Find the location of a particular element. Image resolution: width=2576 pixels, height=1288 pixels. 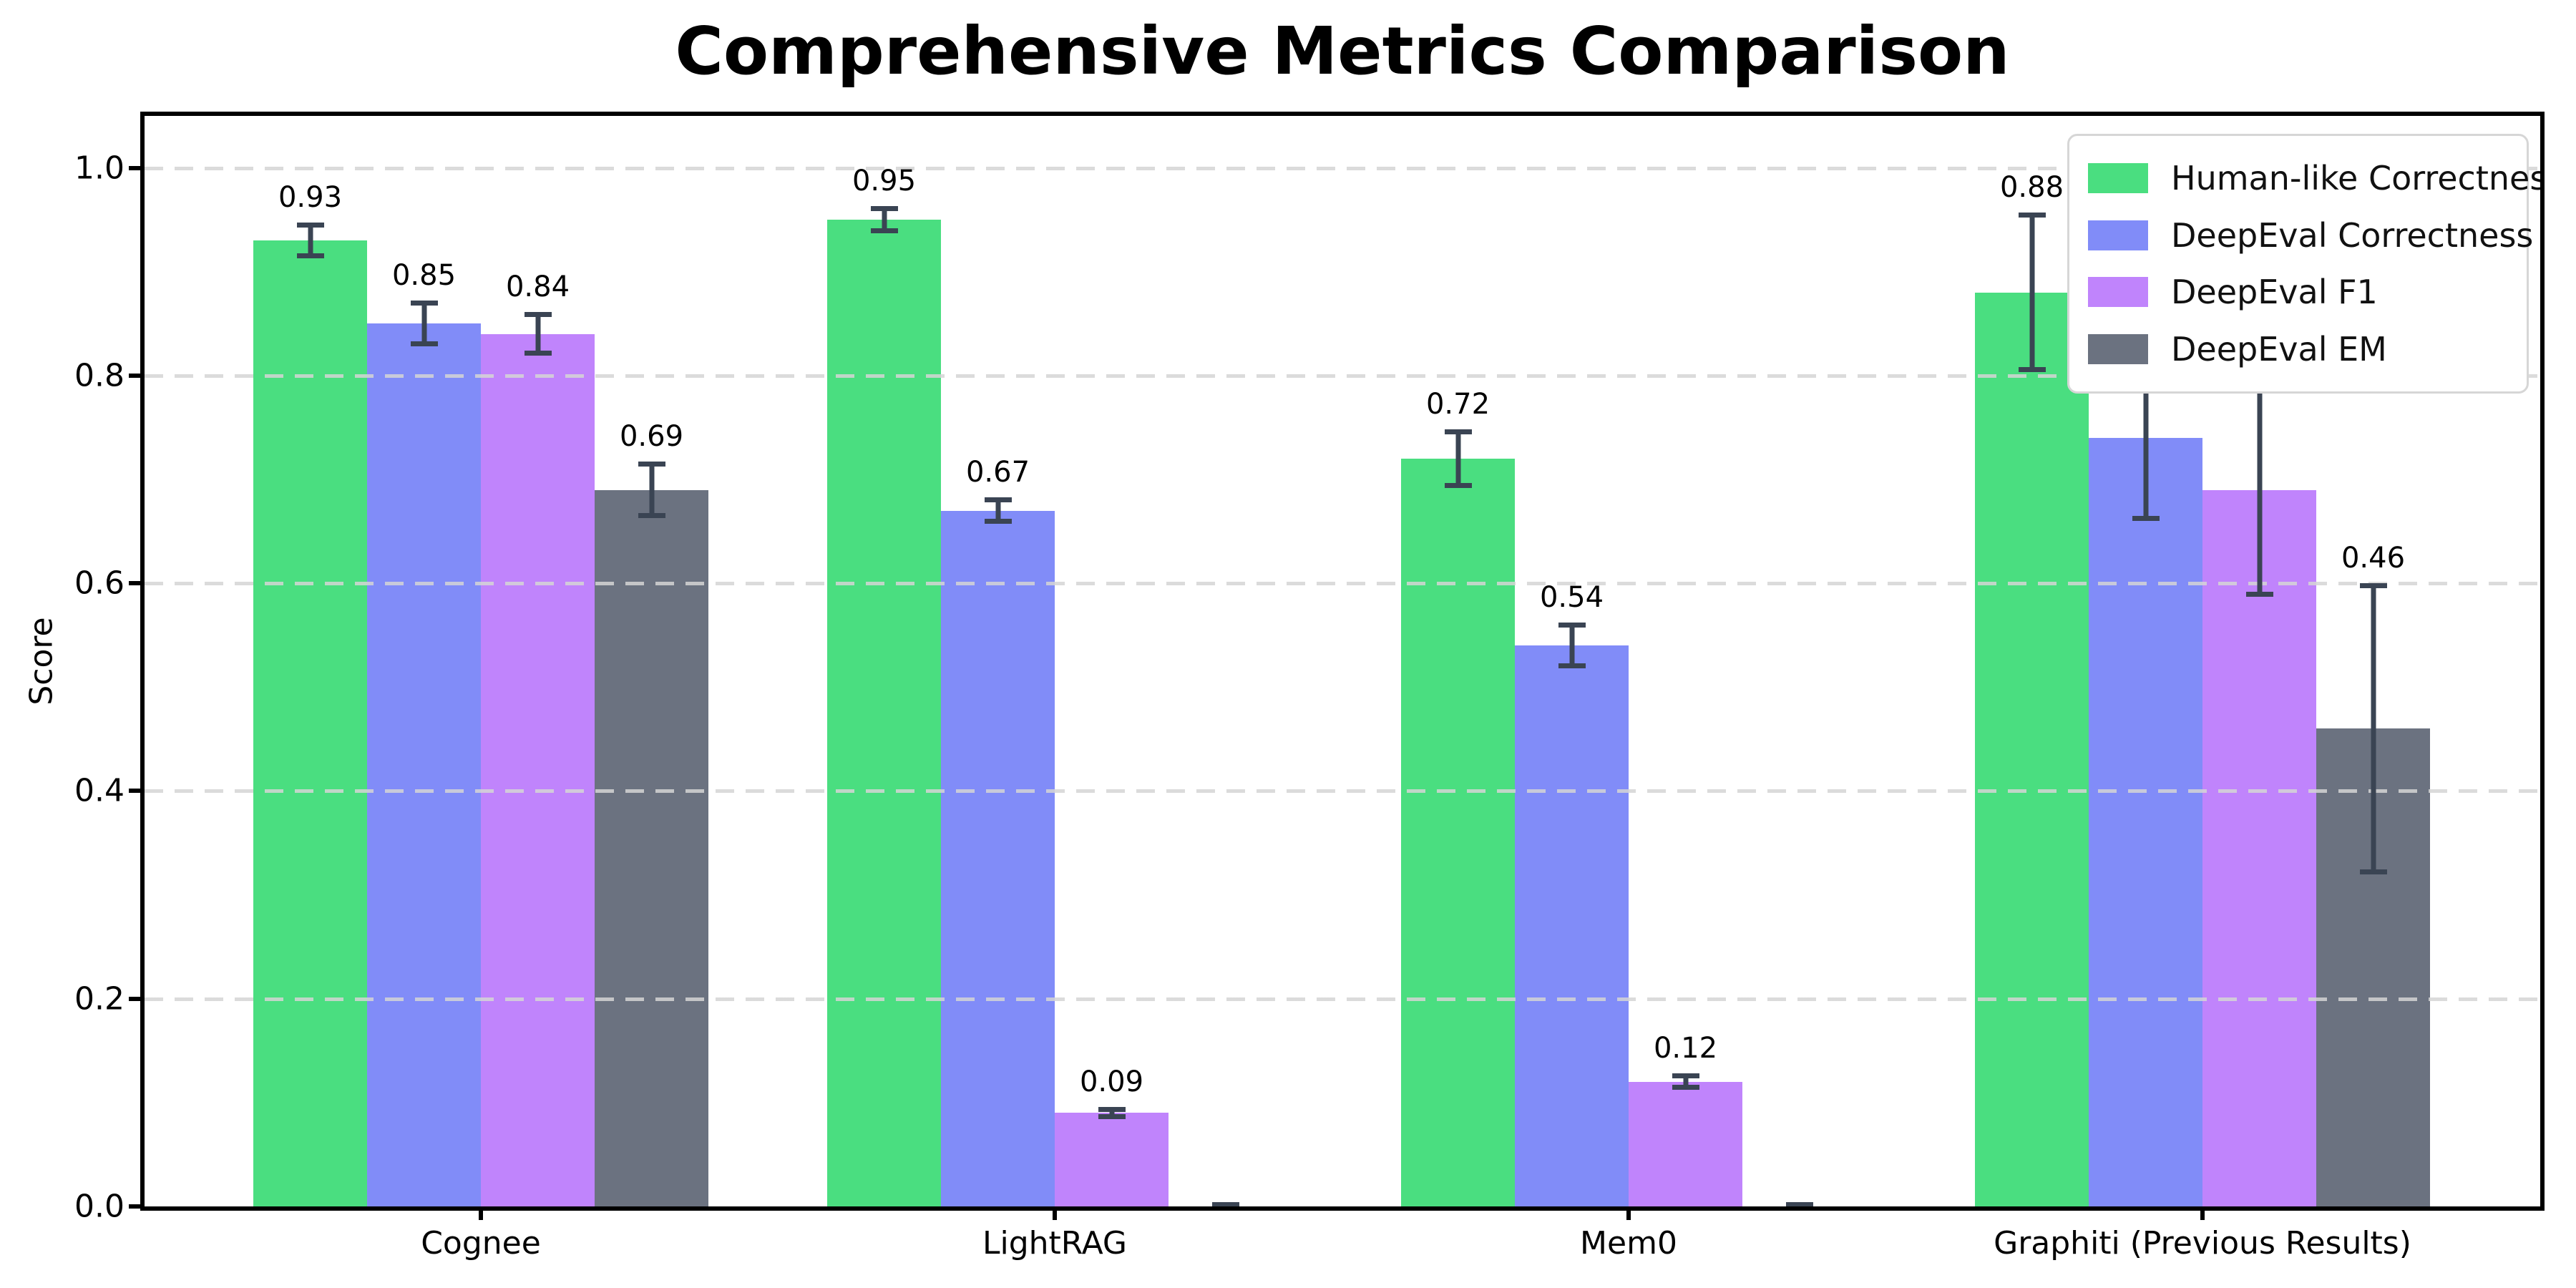

bar-value-label: 0.72 is located at coordinates (1458, 404).